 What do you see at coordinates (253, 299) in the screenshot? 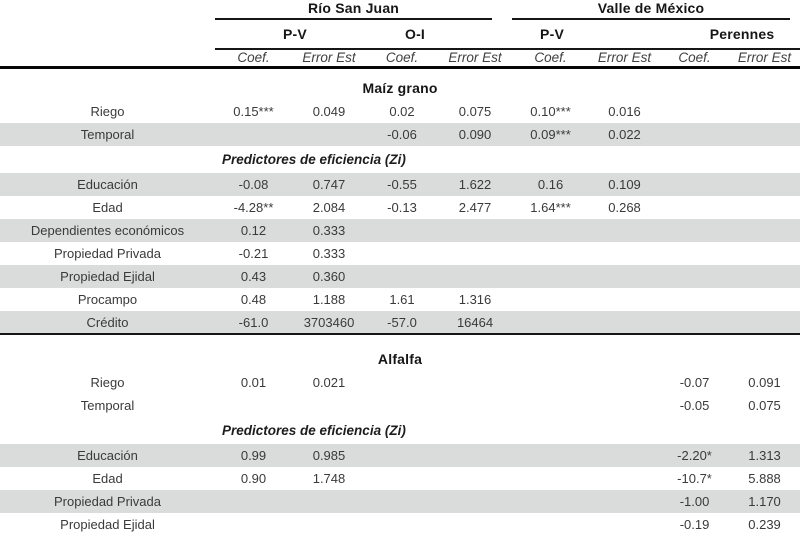
I see `cell-value: 0.48` at bounding box center [253, 299].